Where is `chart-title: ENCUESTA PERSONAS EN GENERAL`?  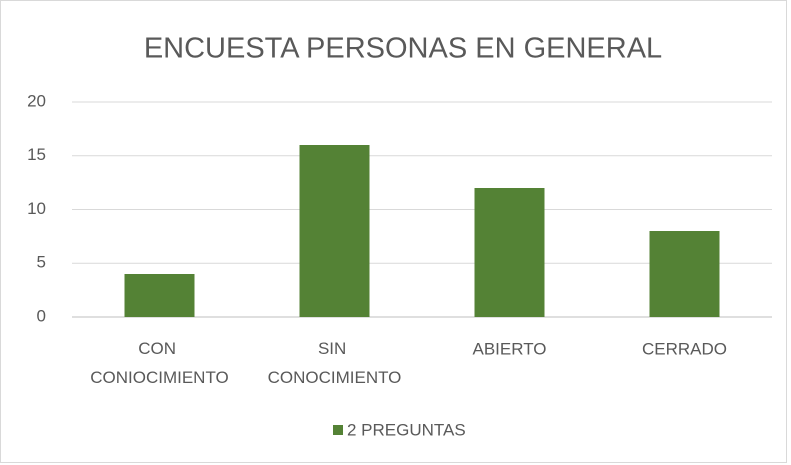 chart-title: ENCUESTA PERSONAS EN GENERAL is located at coordinates (403, 49).